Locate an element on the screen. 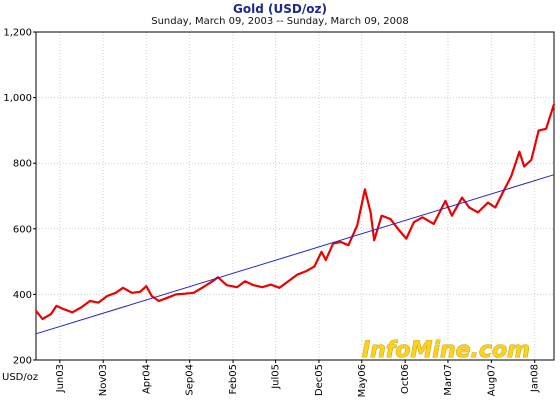  watermark-logo: InfoMine.com is located at coordinates (446, 350).